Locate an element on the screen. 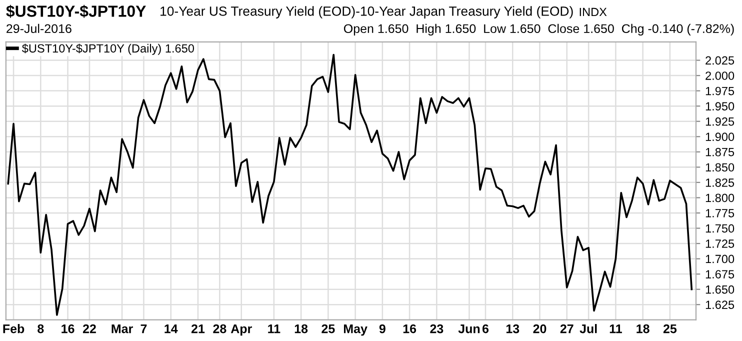 The height and width of the screenshot is (341, 742). legend-label: $UST10Y-$JPT10Y (Daily) 1.650 is located at coordinates (108, 49).